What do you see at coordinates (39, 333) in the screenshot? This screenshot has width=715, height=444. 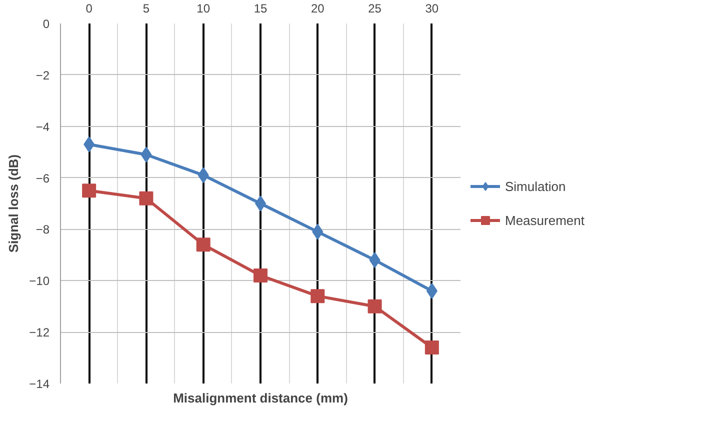 I see `y-tick-label: −12` at bounding box center [39, 333].